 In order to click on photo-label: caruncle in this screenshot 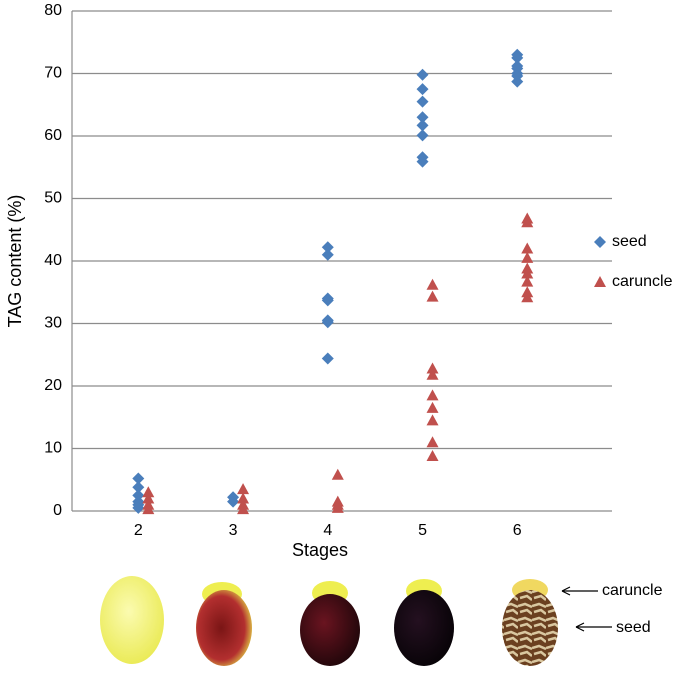, I will do `click(632, 590)`.